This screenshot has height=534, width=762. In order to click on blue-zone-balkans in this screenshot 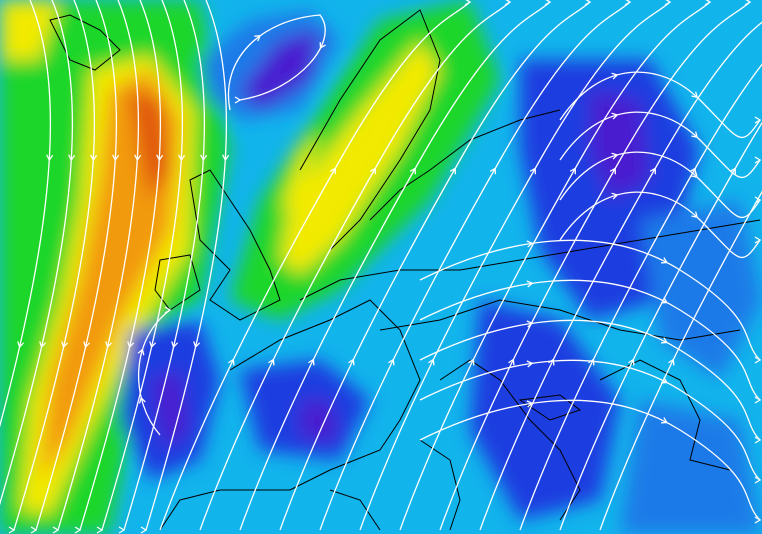, I will do `click(701, 290)`.